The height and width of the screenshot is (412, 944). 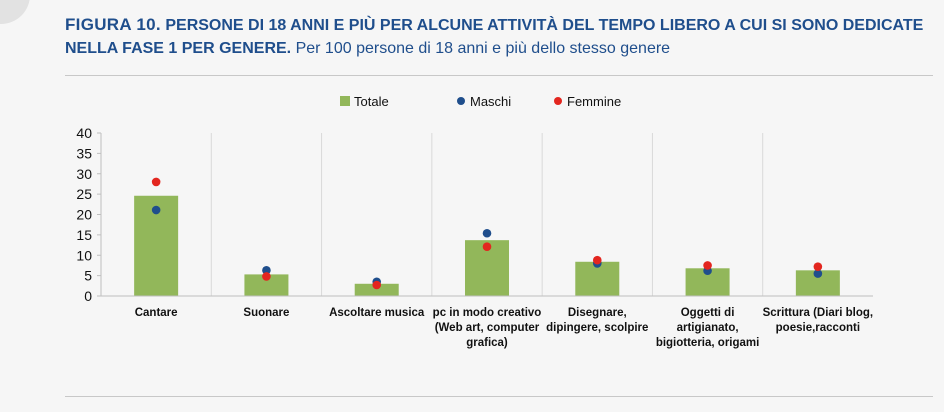 What do you see at coordinates (597, 320) in the screenshot?
I see `x-tick-label: Disegnare, dipingere, scolpire` at bounding box center [597, 320].